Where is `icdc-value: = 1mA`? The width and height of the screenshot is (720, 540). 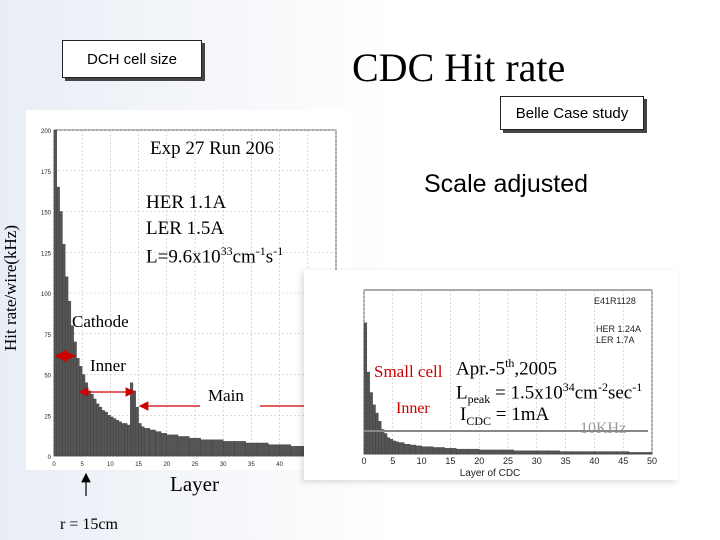 icdc-value: = 1mA is located at coordinates (520, 414).